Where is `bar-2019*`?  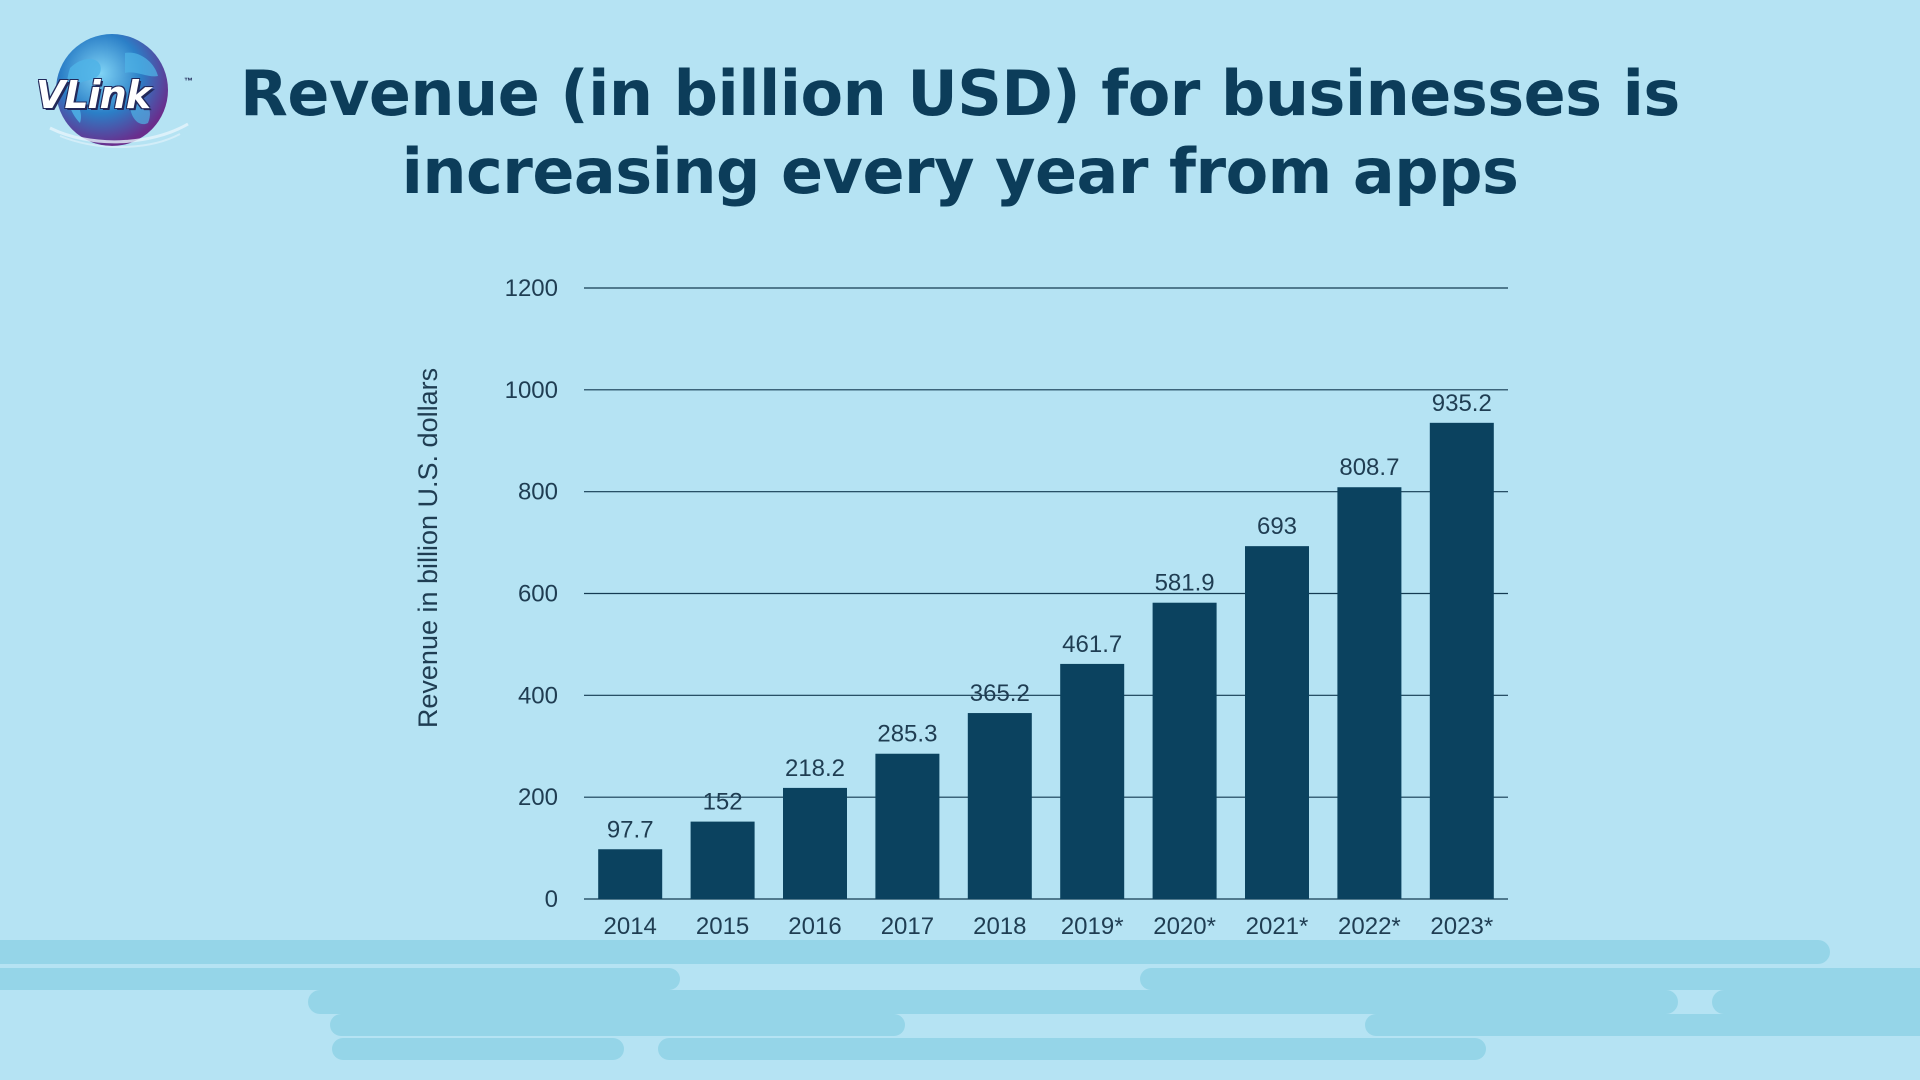 bar-2019* is located at coordinates (1092, 781).